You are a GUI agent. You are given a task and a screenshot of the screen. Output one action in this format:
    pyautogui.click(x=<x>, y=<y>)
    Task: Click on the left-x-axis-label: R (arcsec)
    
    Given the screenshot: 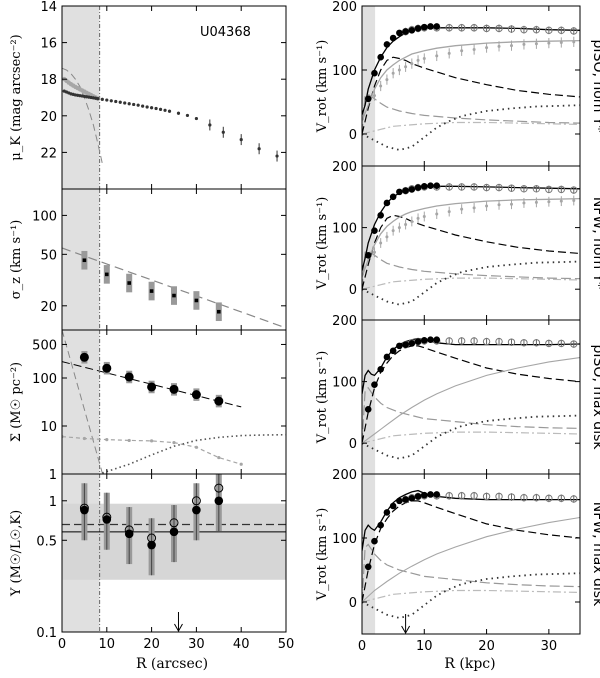 What is the action you would take?
    pyautogui.click(x=172, y=664)
    